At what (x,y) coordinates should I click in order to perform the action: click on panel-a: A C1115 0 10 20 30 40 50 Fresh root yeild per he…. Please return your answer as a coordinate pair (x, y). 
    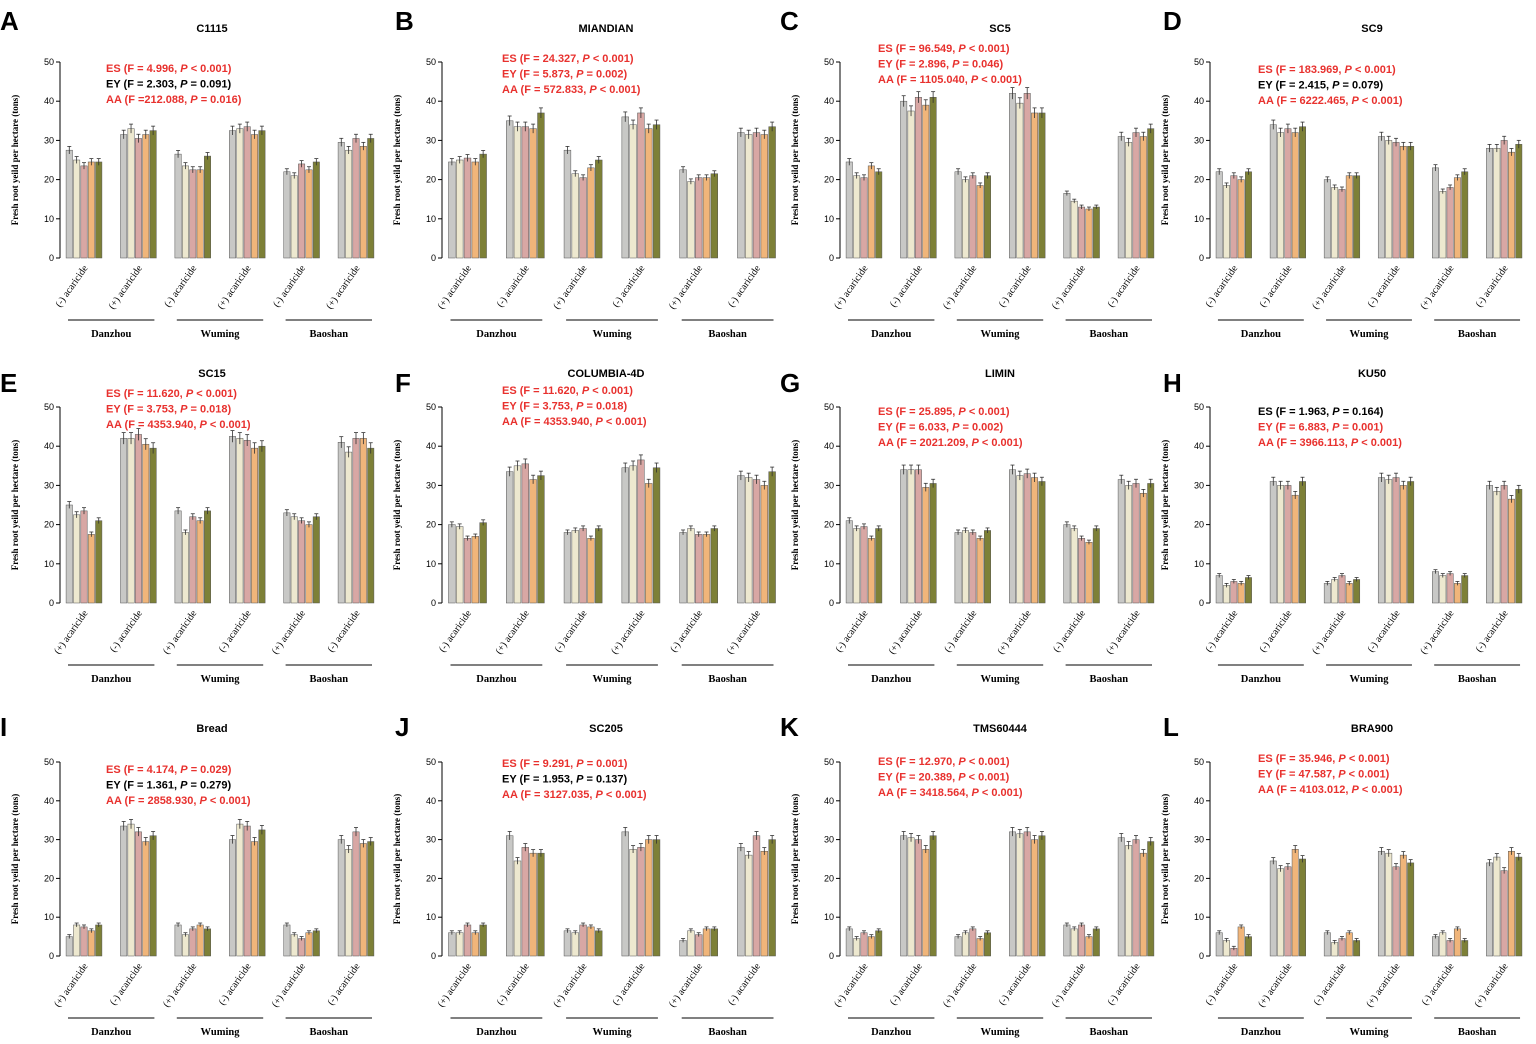
    Looking at the image, I should click on (187, 173).